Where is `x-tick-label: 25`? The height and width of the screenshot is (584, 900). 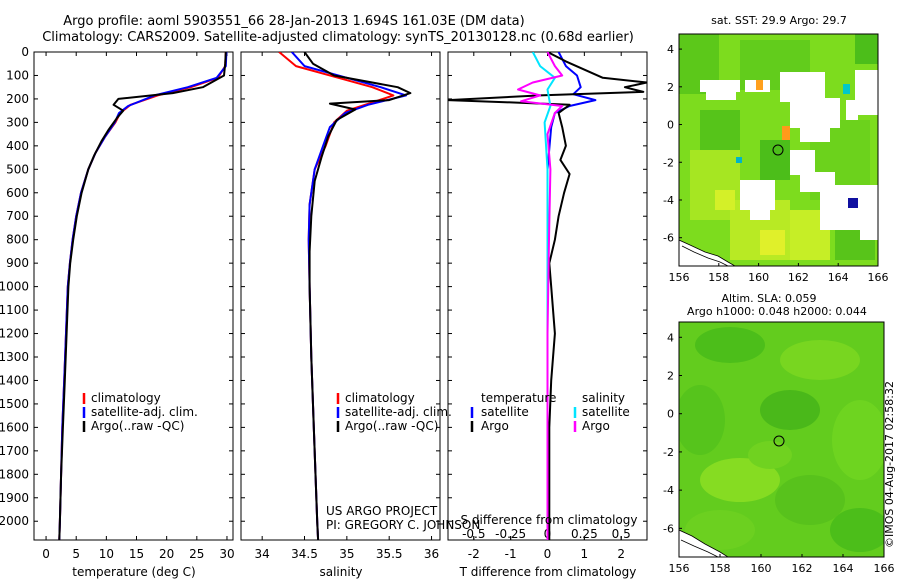 x-tick-label: 25 is located at coordinates (196, 554).